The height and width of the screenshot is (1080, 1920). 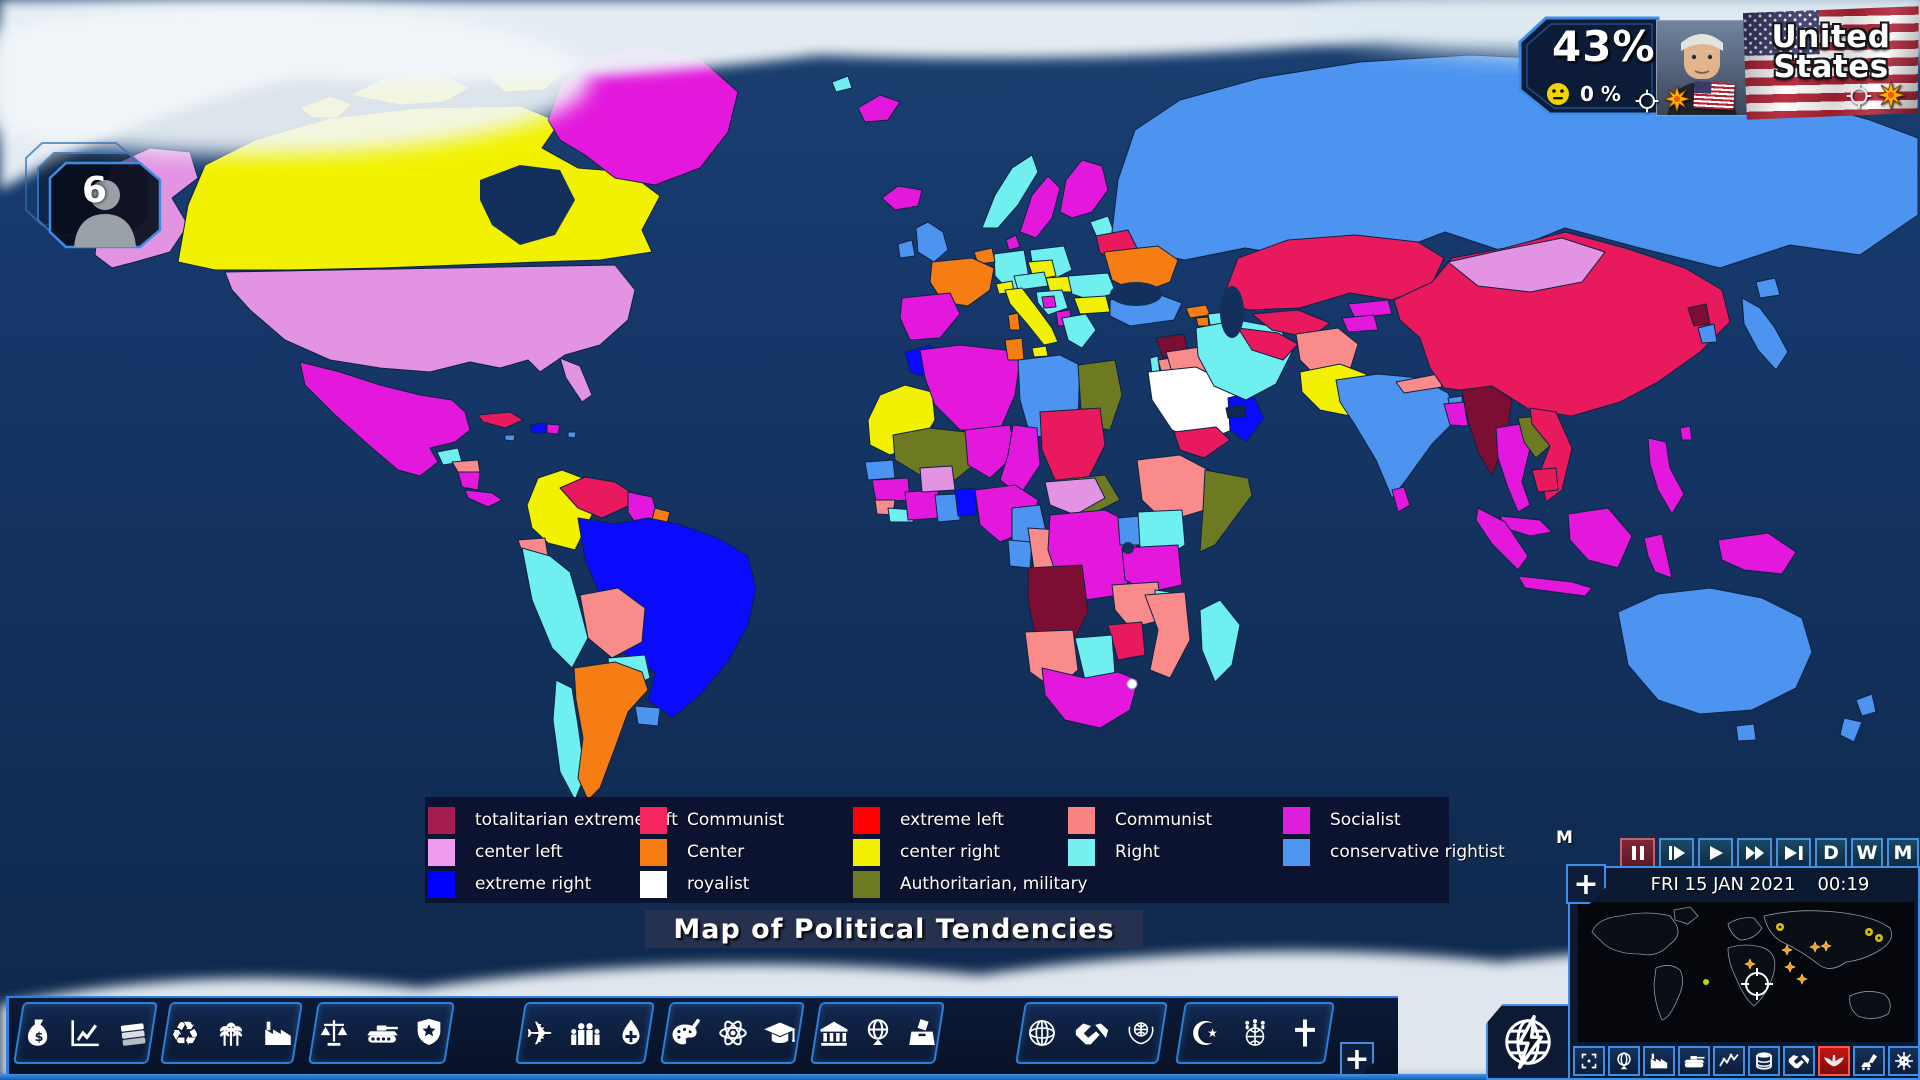 I want to click on date-bar: FRI 15 JAN 2021 00:19, so click(x=1760, y=884).